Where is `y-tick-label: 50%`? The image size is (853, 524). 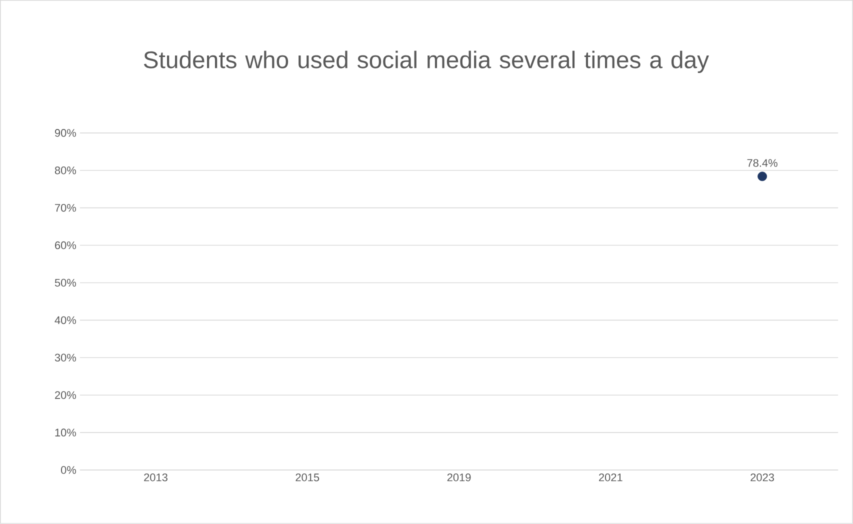 y-tick-label: 50% is located at coordinates (65, 282).